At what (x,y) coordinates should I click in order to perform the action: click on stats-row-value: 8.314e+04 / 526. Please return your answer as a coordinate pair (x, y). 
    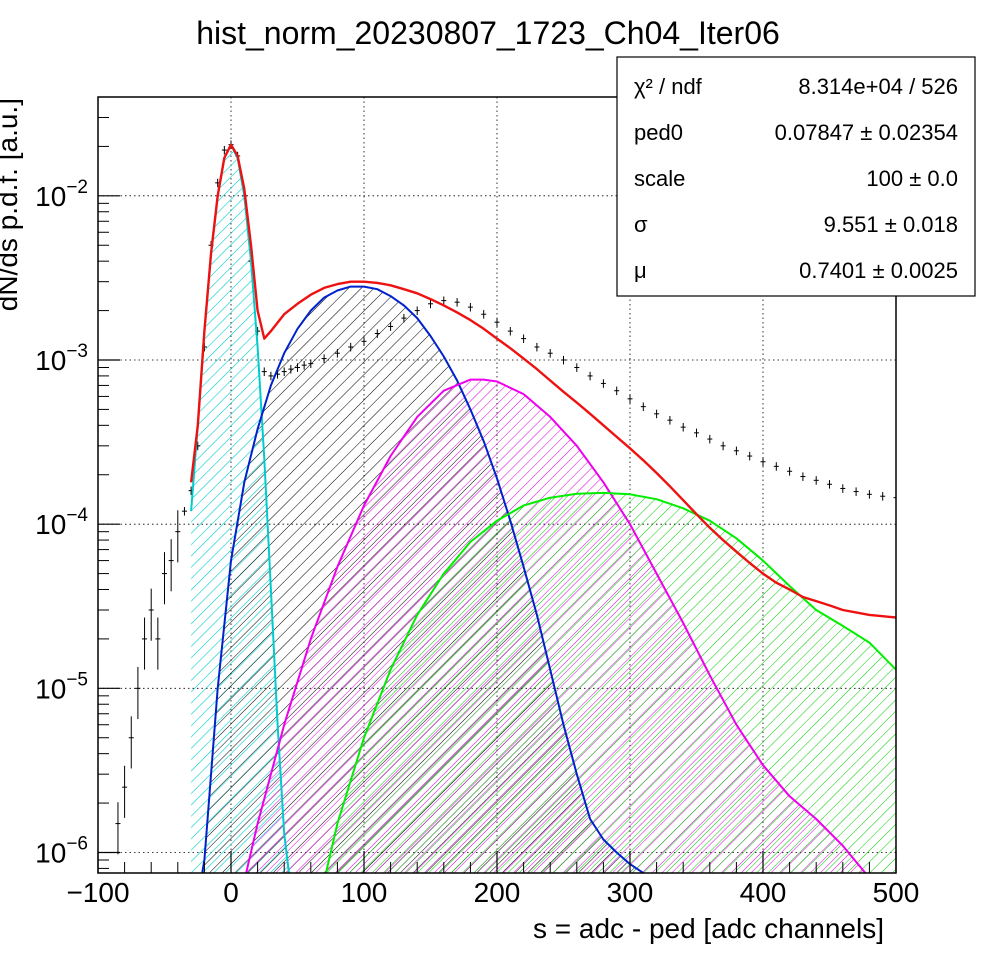
    Looking at the image, I should click on (878, 86).